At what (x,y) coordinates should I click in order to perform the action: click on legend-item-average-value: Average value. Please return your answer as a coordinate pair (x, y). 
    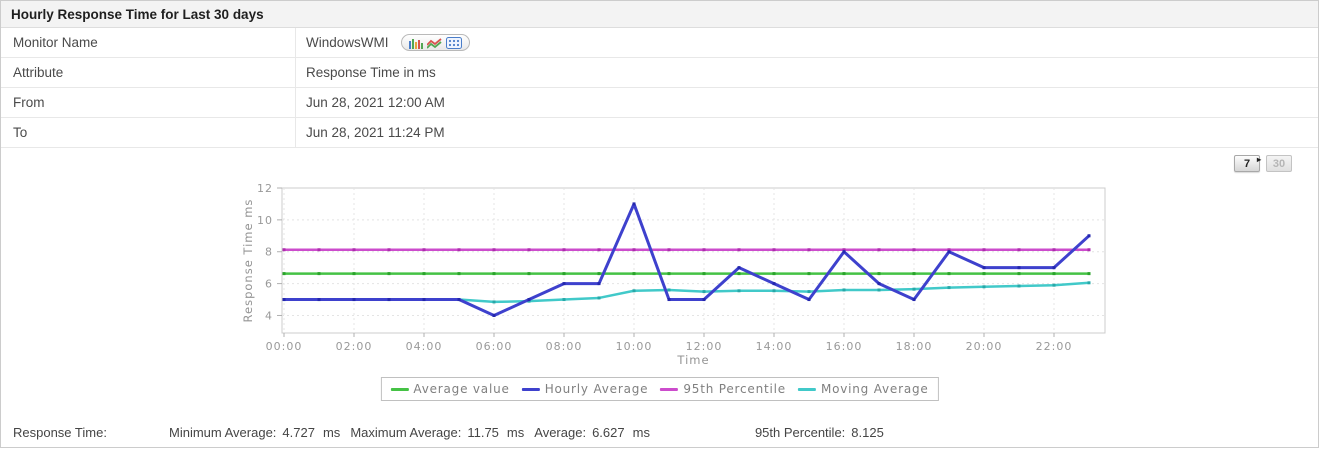
    Looking at the image, I should click on (449, 389).